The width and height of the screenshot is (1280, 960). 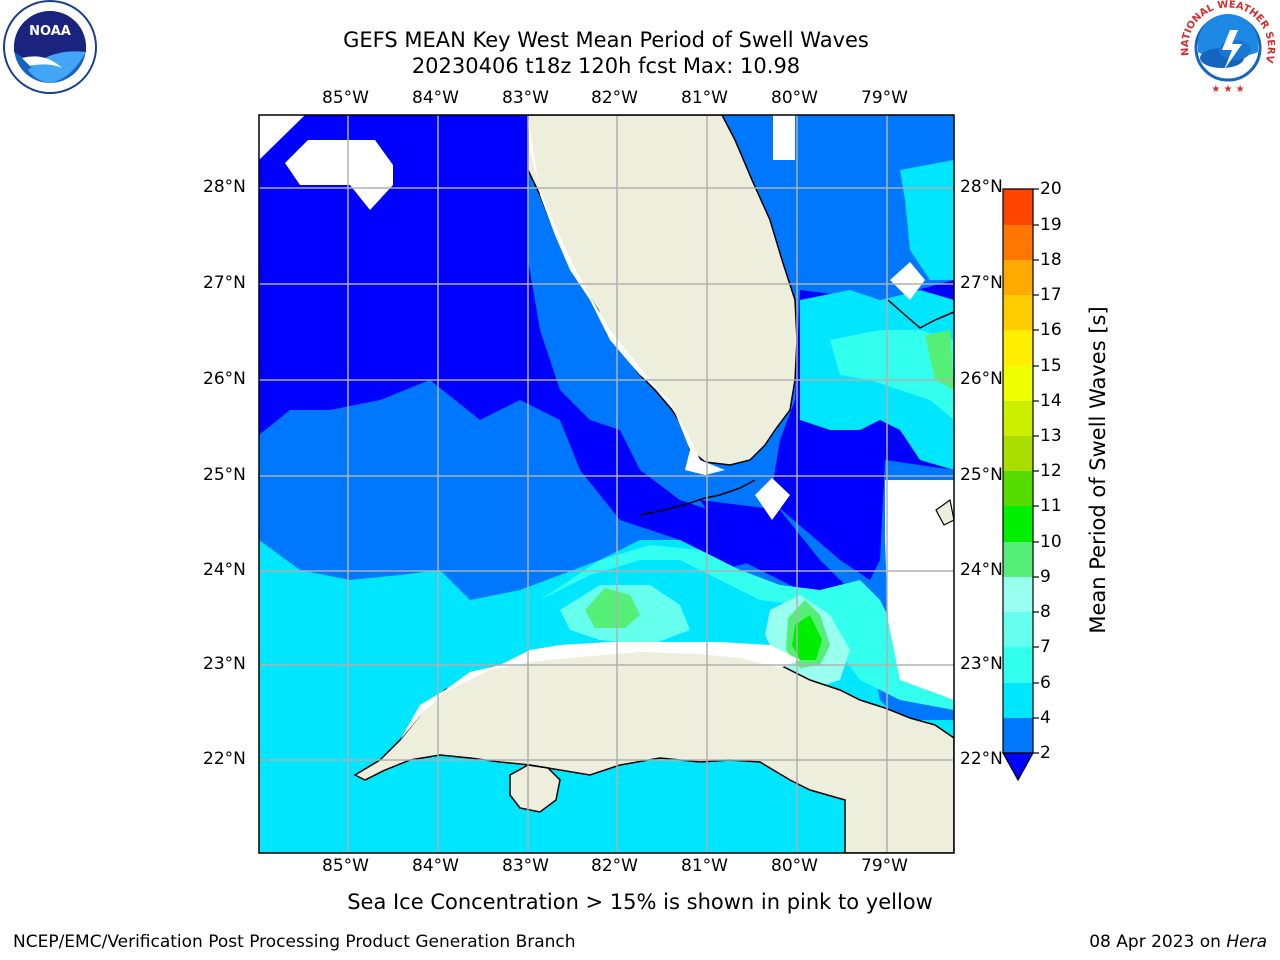 I want to click on nws-logo-text: NATIONAL WEATHER SERVICE, so click(x=638, y=32).